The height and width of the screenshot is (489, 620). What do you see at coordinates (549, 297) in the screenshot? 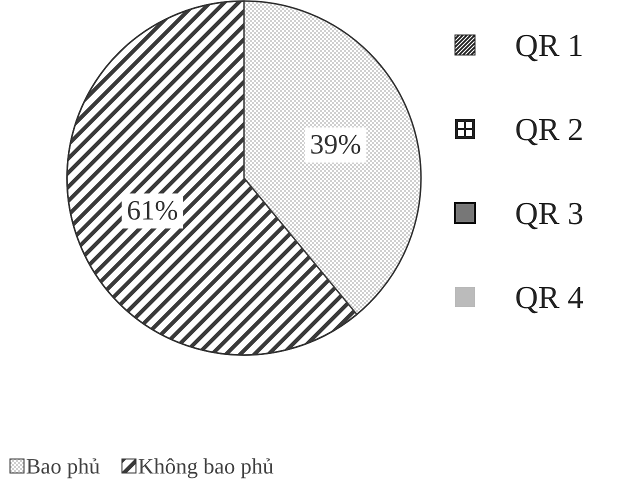
I see `text: QR 4` at bounding box center [549, 297].